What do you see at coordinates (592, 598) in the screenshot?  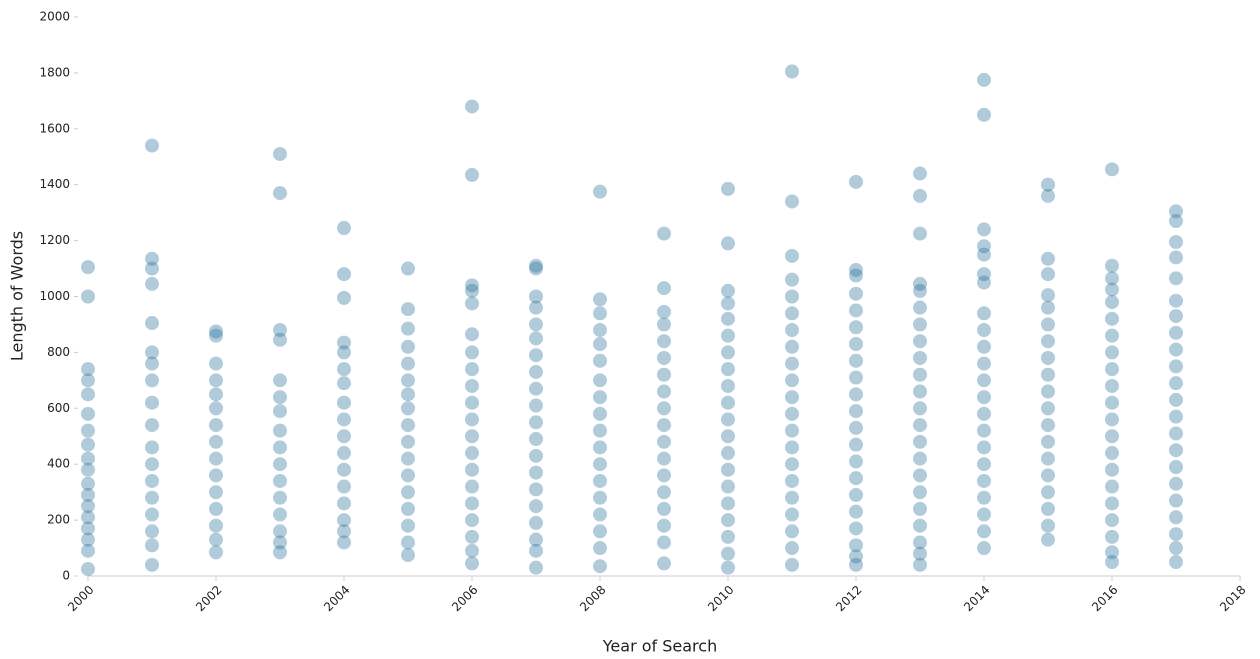 I see `x-tick-label: 2008` at bounding box center [592, 598].